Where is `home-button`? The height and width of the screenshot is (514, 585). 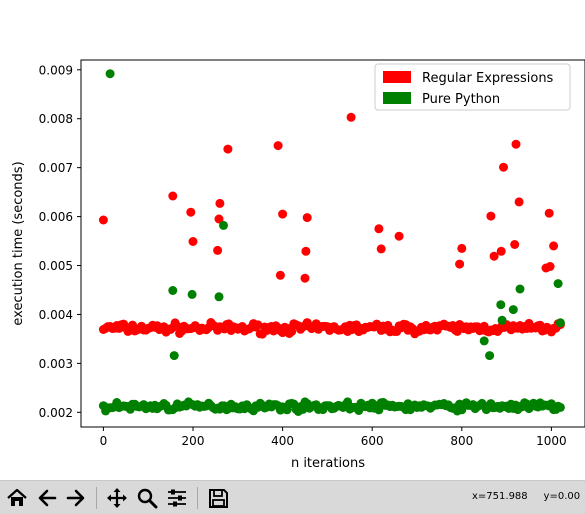 home-button is located at coordinates (17, 498).